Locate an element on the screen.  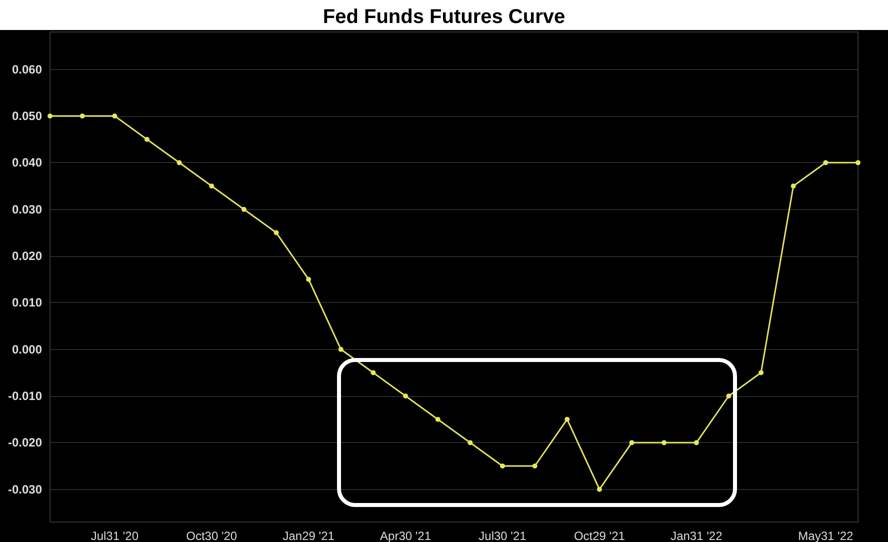
y-tick-label: 0.010 is located at coordinates (27, 303).